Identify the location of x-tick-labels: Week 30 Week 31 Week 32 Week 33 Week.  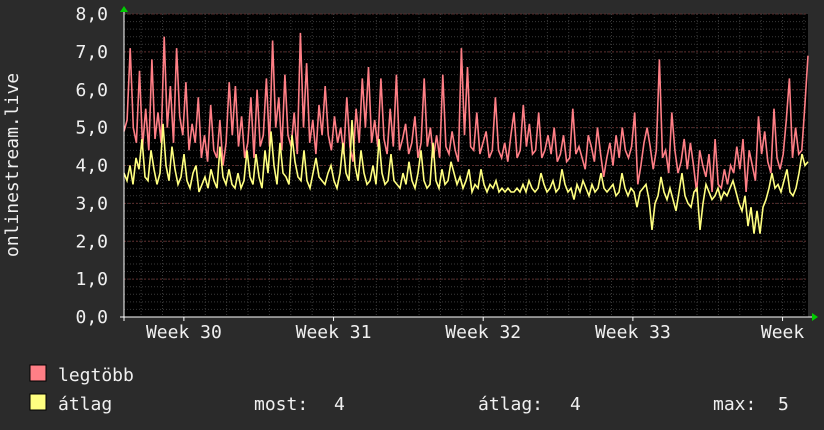
(475, 330).